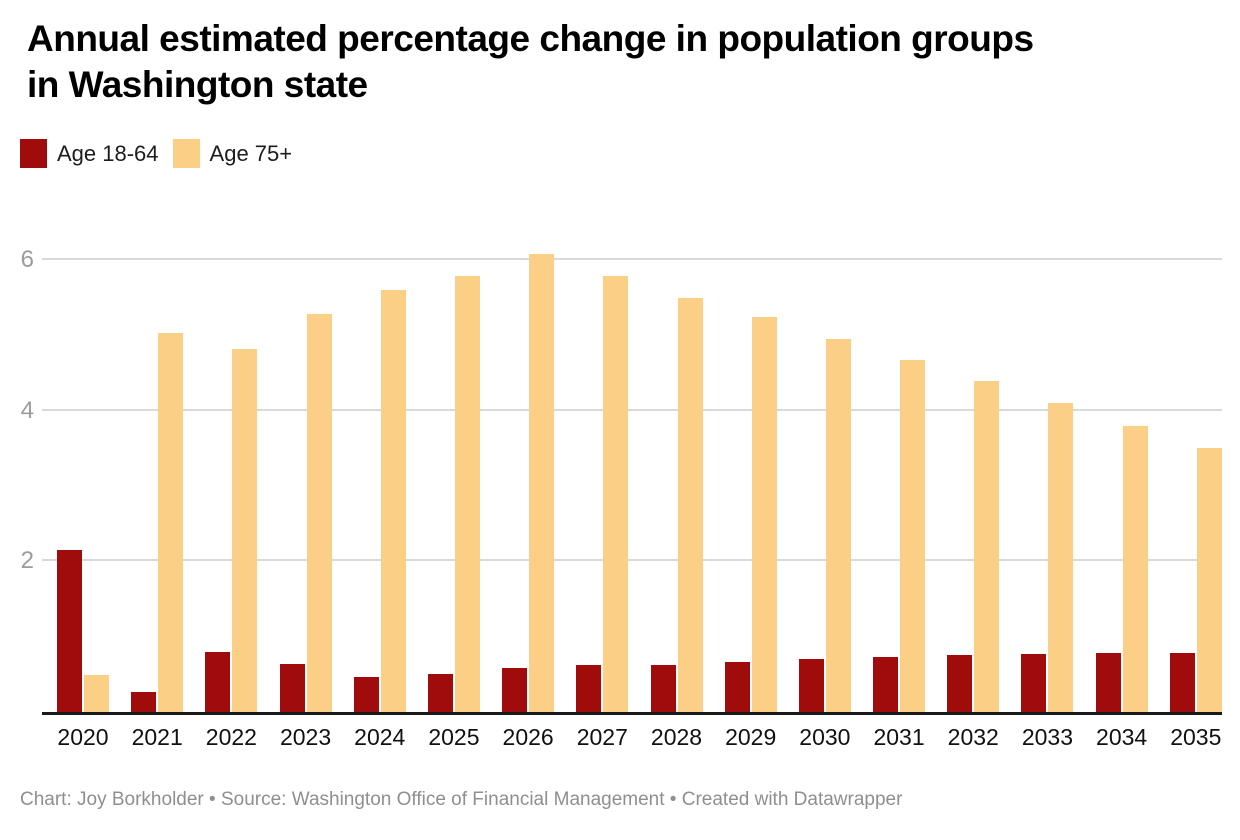 This screenshot has height=840, width=1240. What do you see at coordinates (83, 475) in the screenshot?
I see `bar-group-2020: 2020` at bounding box center [83, 475].